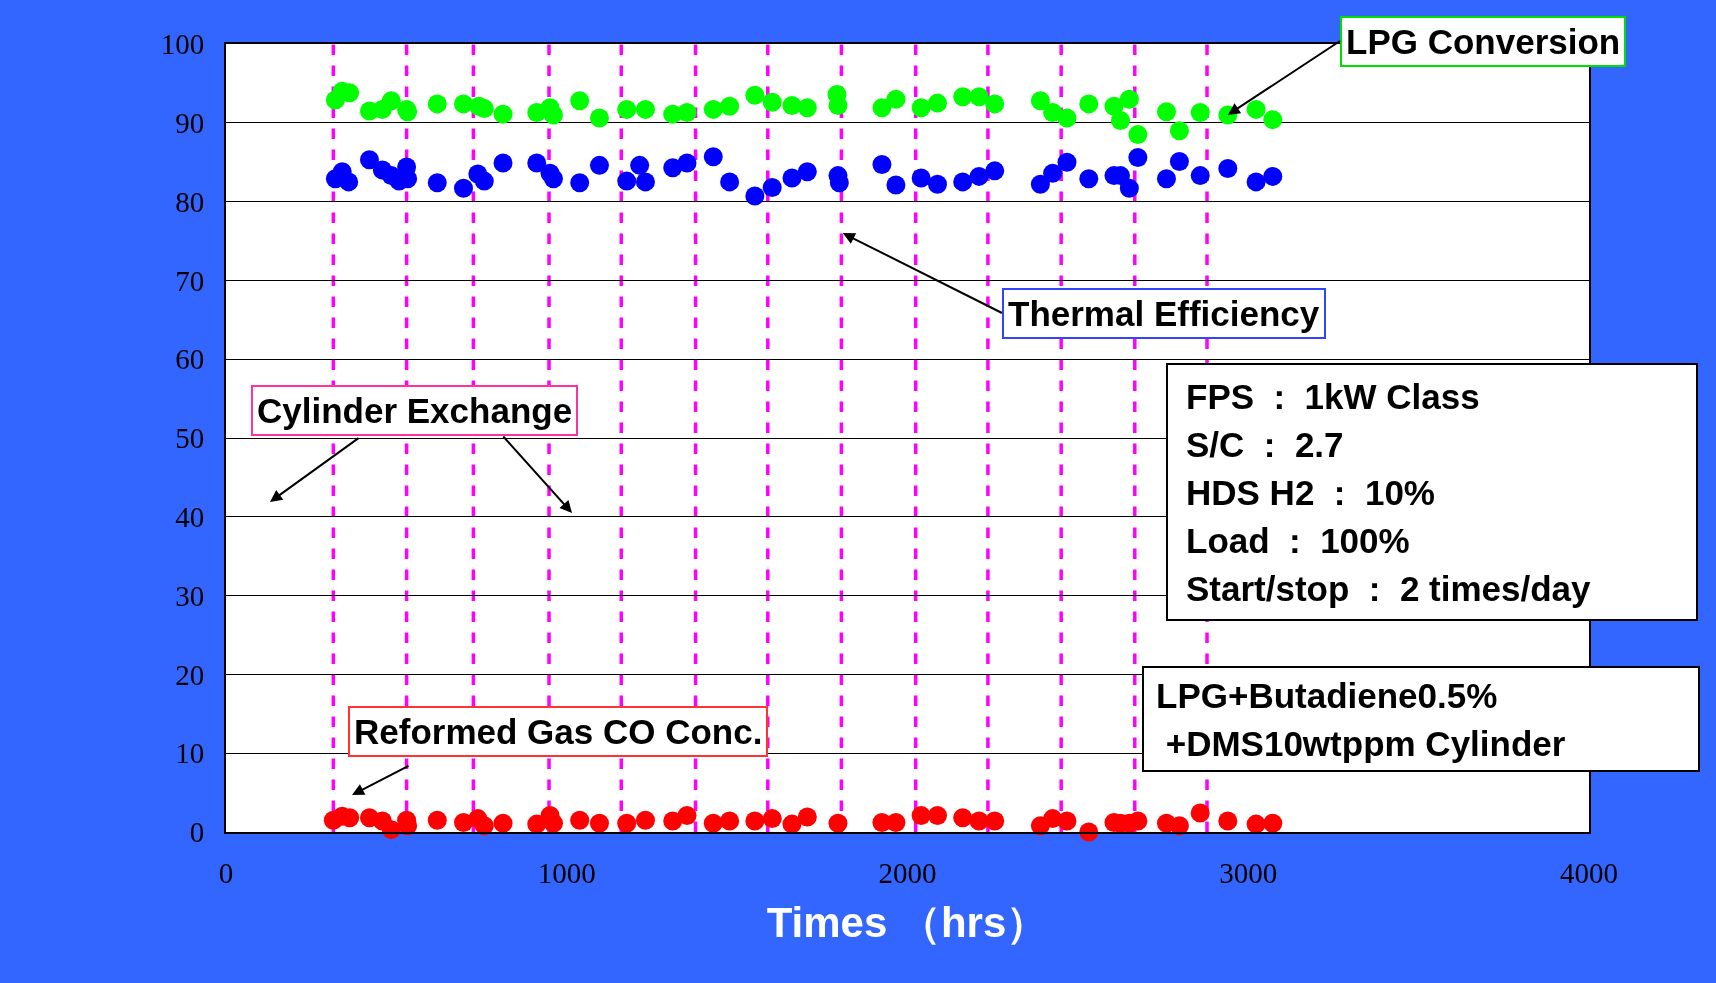 Image resolution: width=1716 pixels, height=983 pixels. What do you see at coordinates (182, 44) in the screenshot?
I see `y-tick-label: 100` at bounding box center [182, 44].